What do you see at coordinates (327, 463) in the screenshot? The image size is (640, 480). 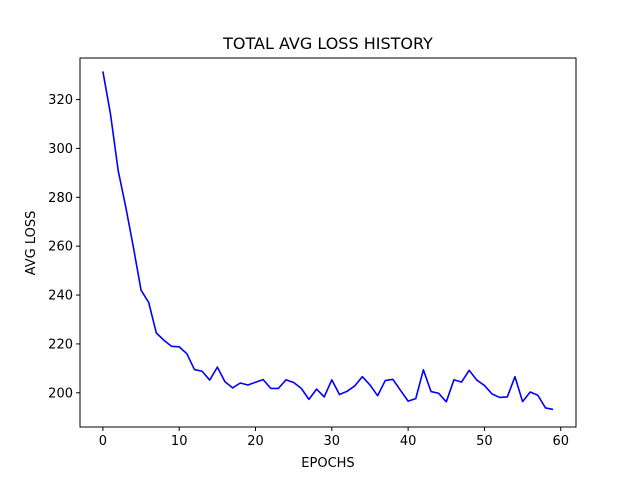 I see `x-axis-label: EPOCHS` at bounding box center [327, 463].